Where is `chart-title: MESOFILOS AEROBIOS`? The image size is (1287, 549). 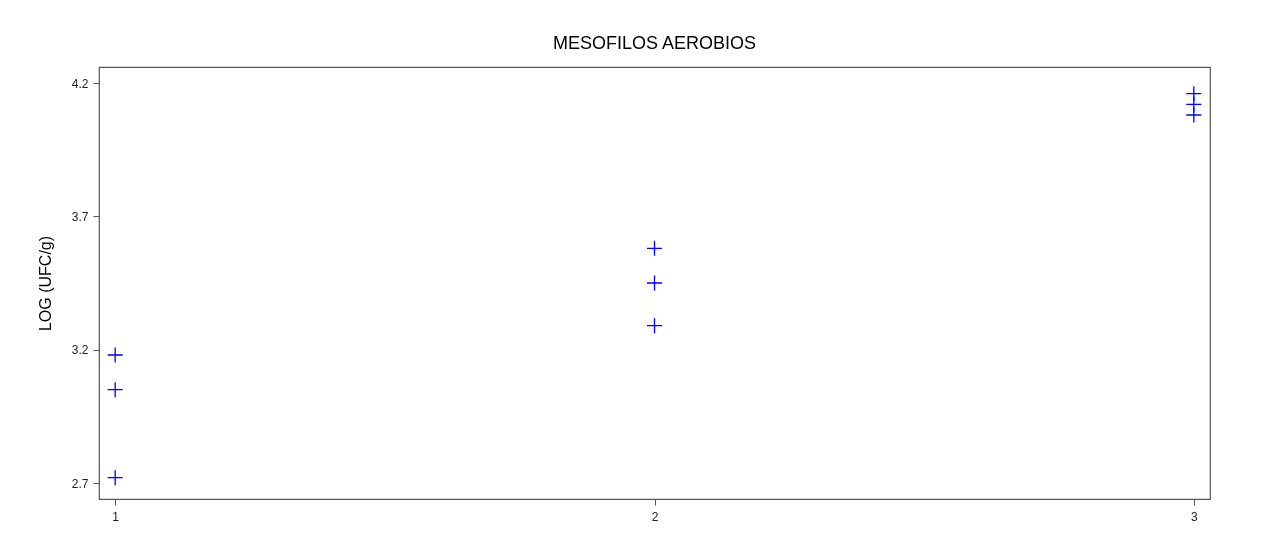
chart-title: MESOFILOS AEROBIOS is located at coordinates (654, 43).